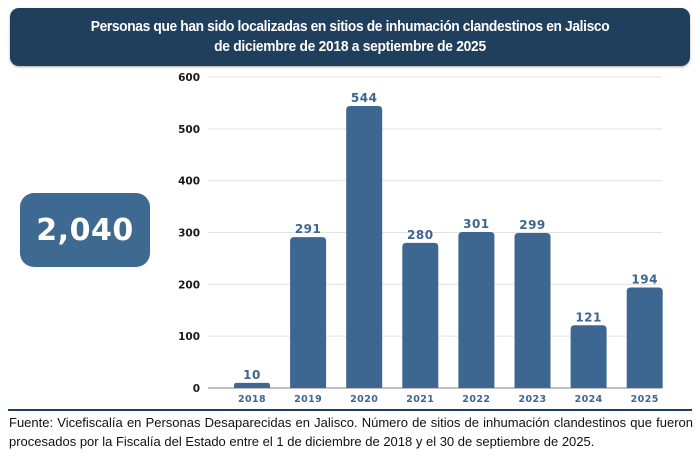 The height and width of the screenshot is (458, 700). What do you see at coordinates (588, 356) in the screenshot?
I see `bar-2024` at bounding box center [588, 356].